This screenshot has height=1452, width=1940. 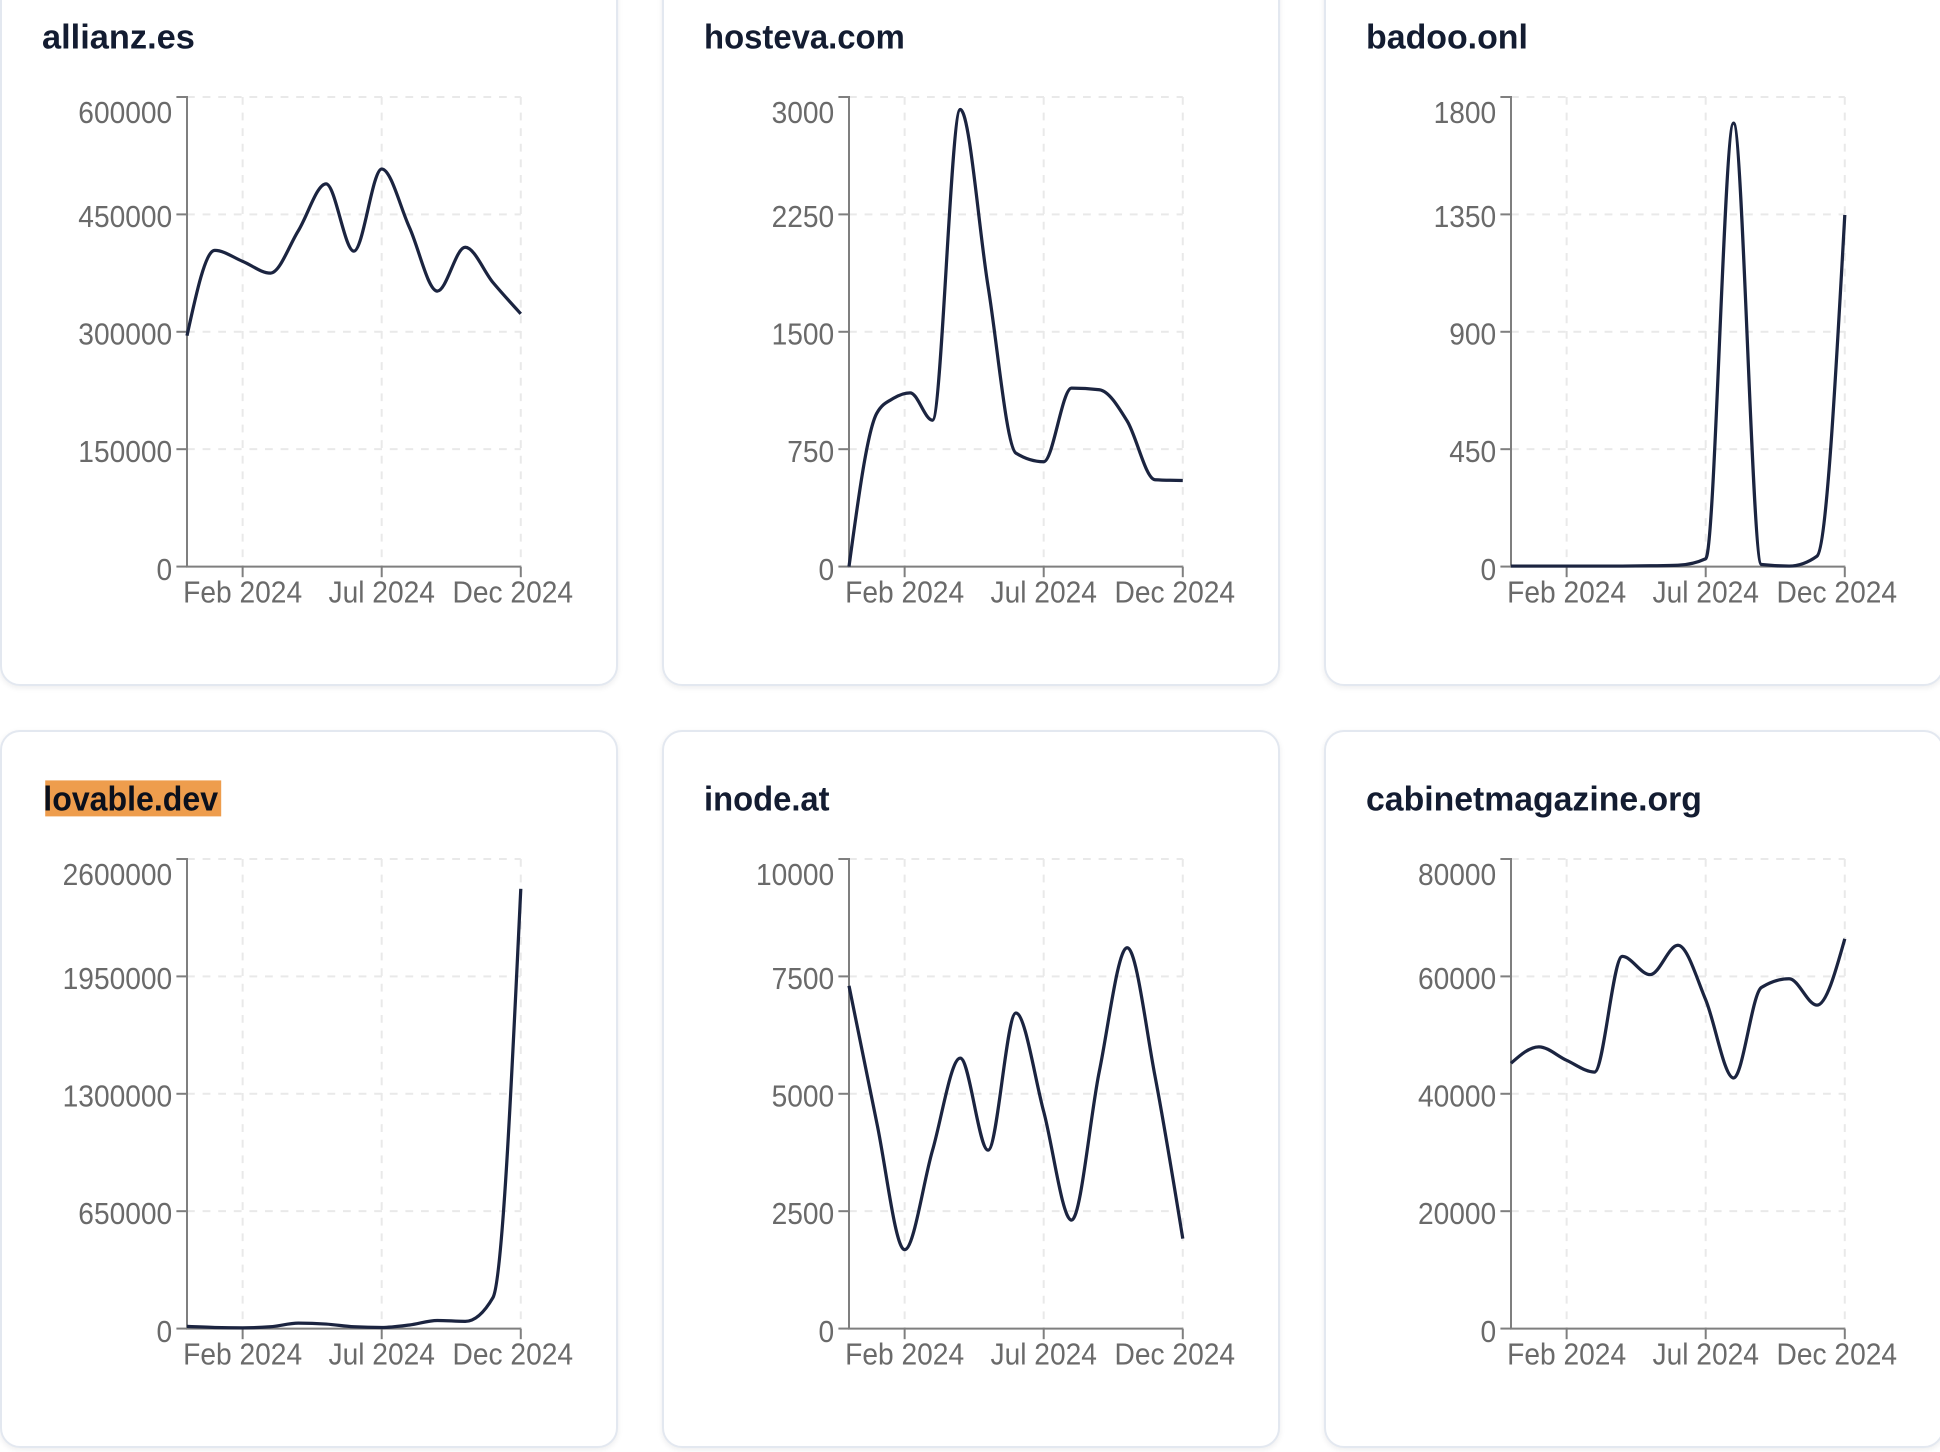 What do you see at coordinates (125, 217) in the screenshot?
I see `svg-text: 450000` at bounding box center [125, 217].